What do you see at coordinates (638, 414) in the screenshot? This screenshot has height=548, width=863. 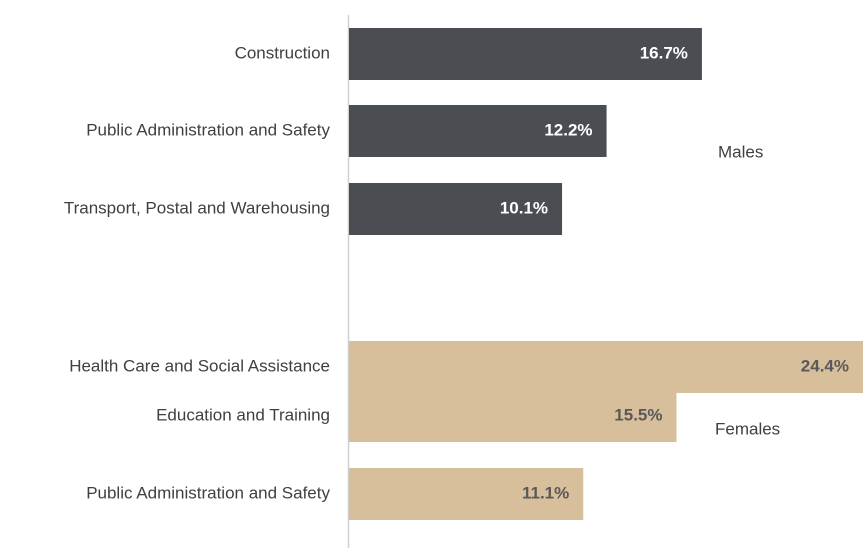 I see `value-label: 15.5%` at bounding box center [638, 414].